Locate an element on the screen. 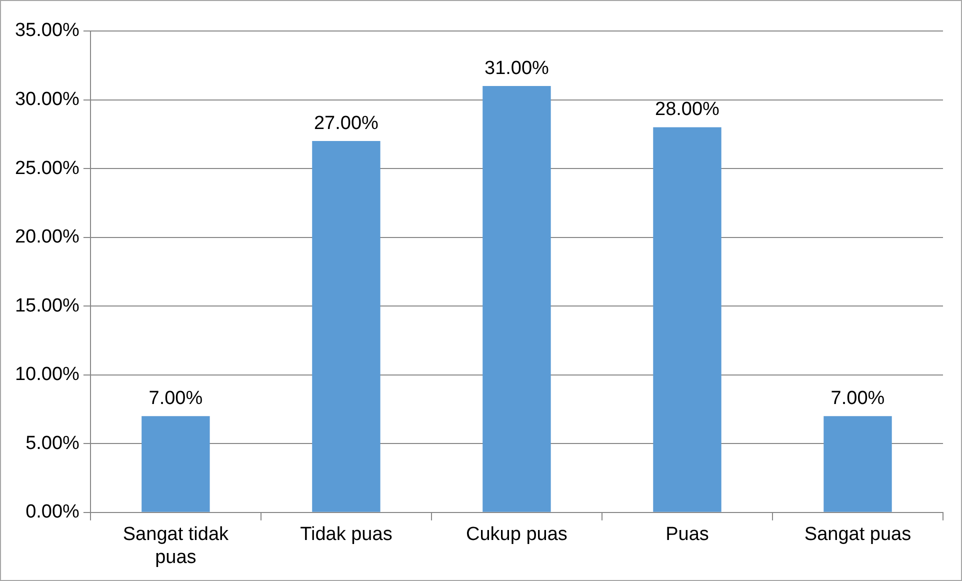 Image resolution: width=962 pixels, height=581 pixels. y-tick-label: 20.00% is located at coordinates (47, 237).